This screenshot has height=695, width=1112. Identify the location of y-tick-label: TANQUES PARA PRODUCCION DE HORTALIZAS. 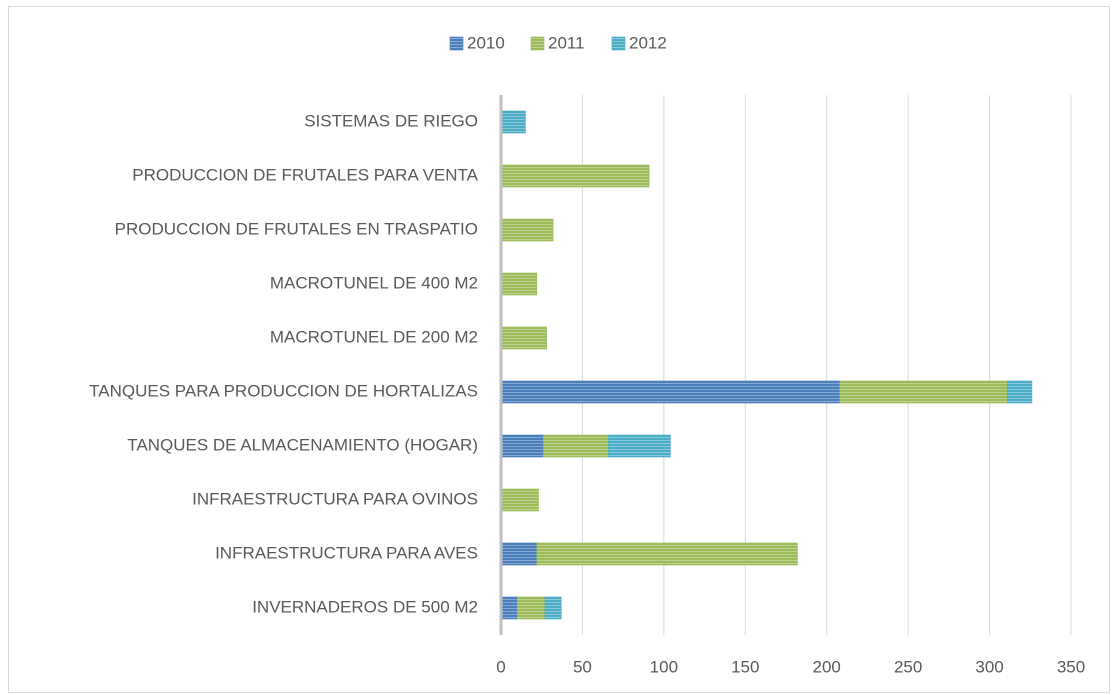
(283, 390).